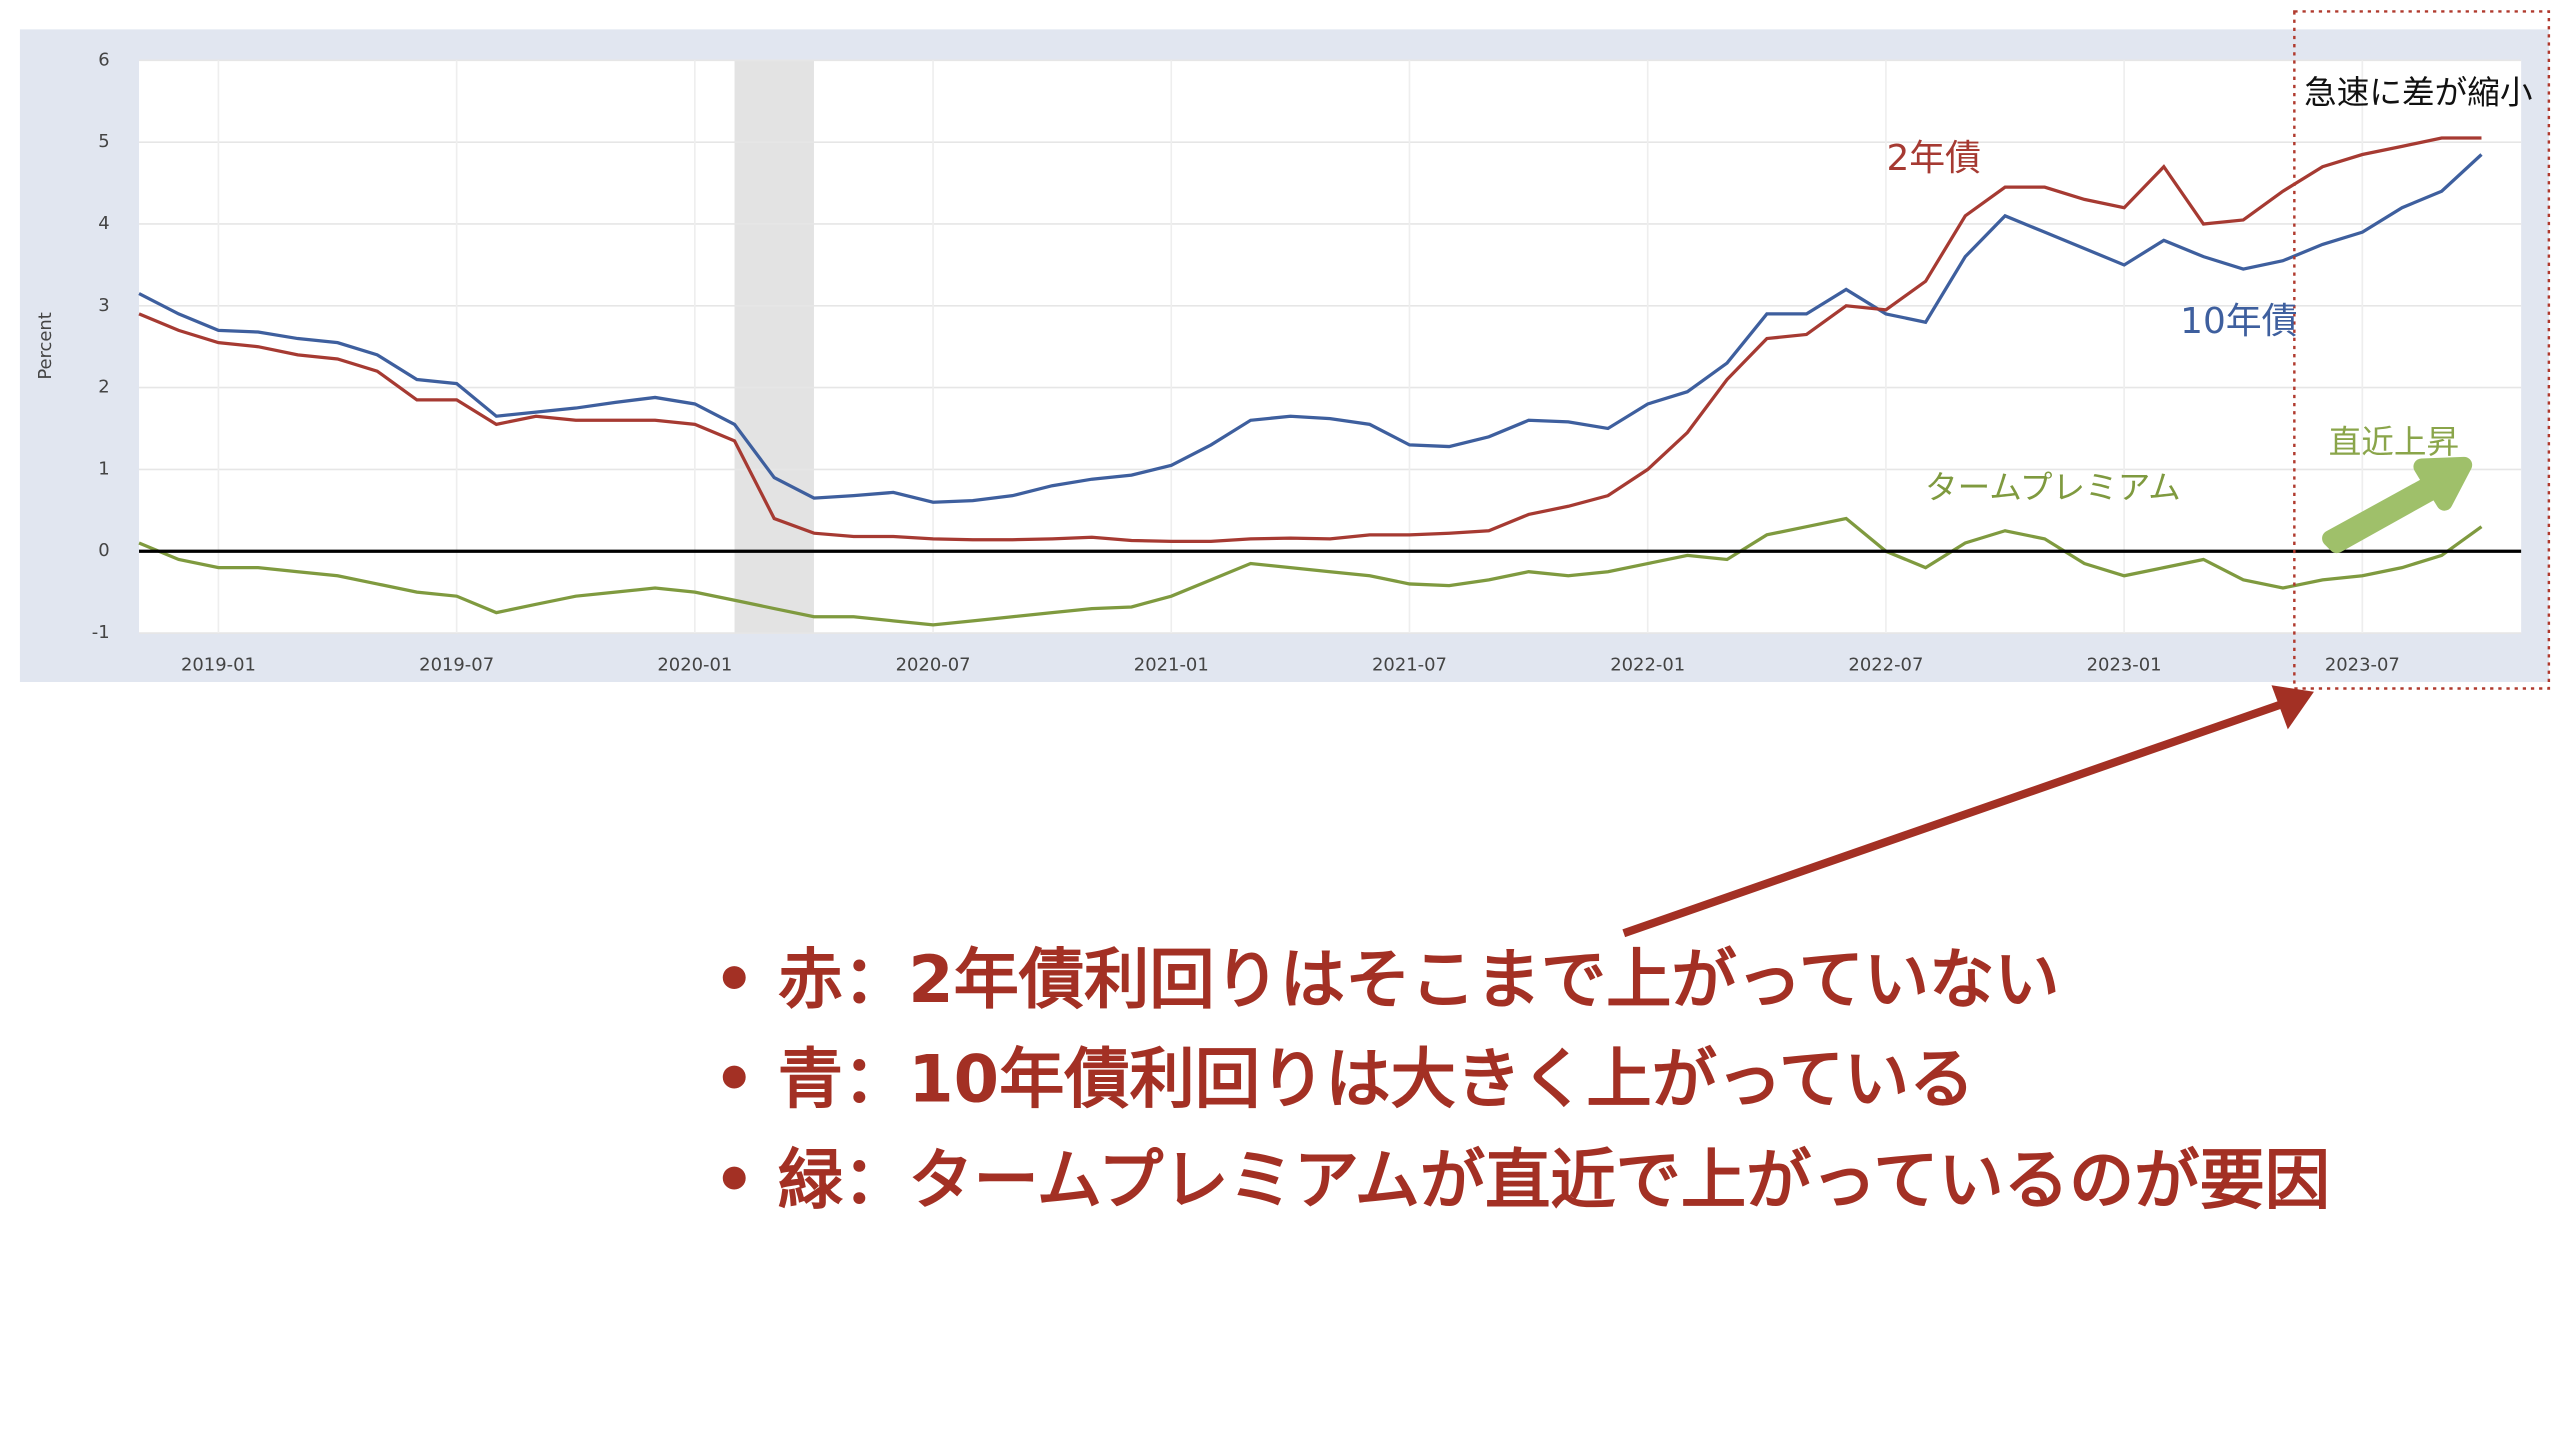 The width and height of the screenshot is (2559, 1430). What do you see at coordinates (774, 347) in the screenshot?
I see `shaded-period` at bounding box center [774, 347].